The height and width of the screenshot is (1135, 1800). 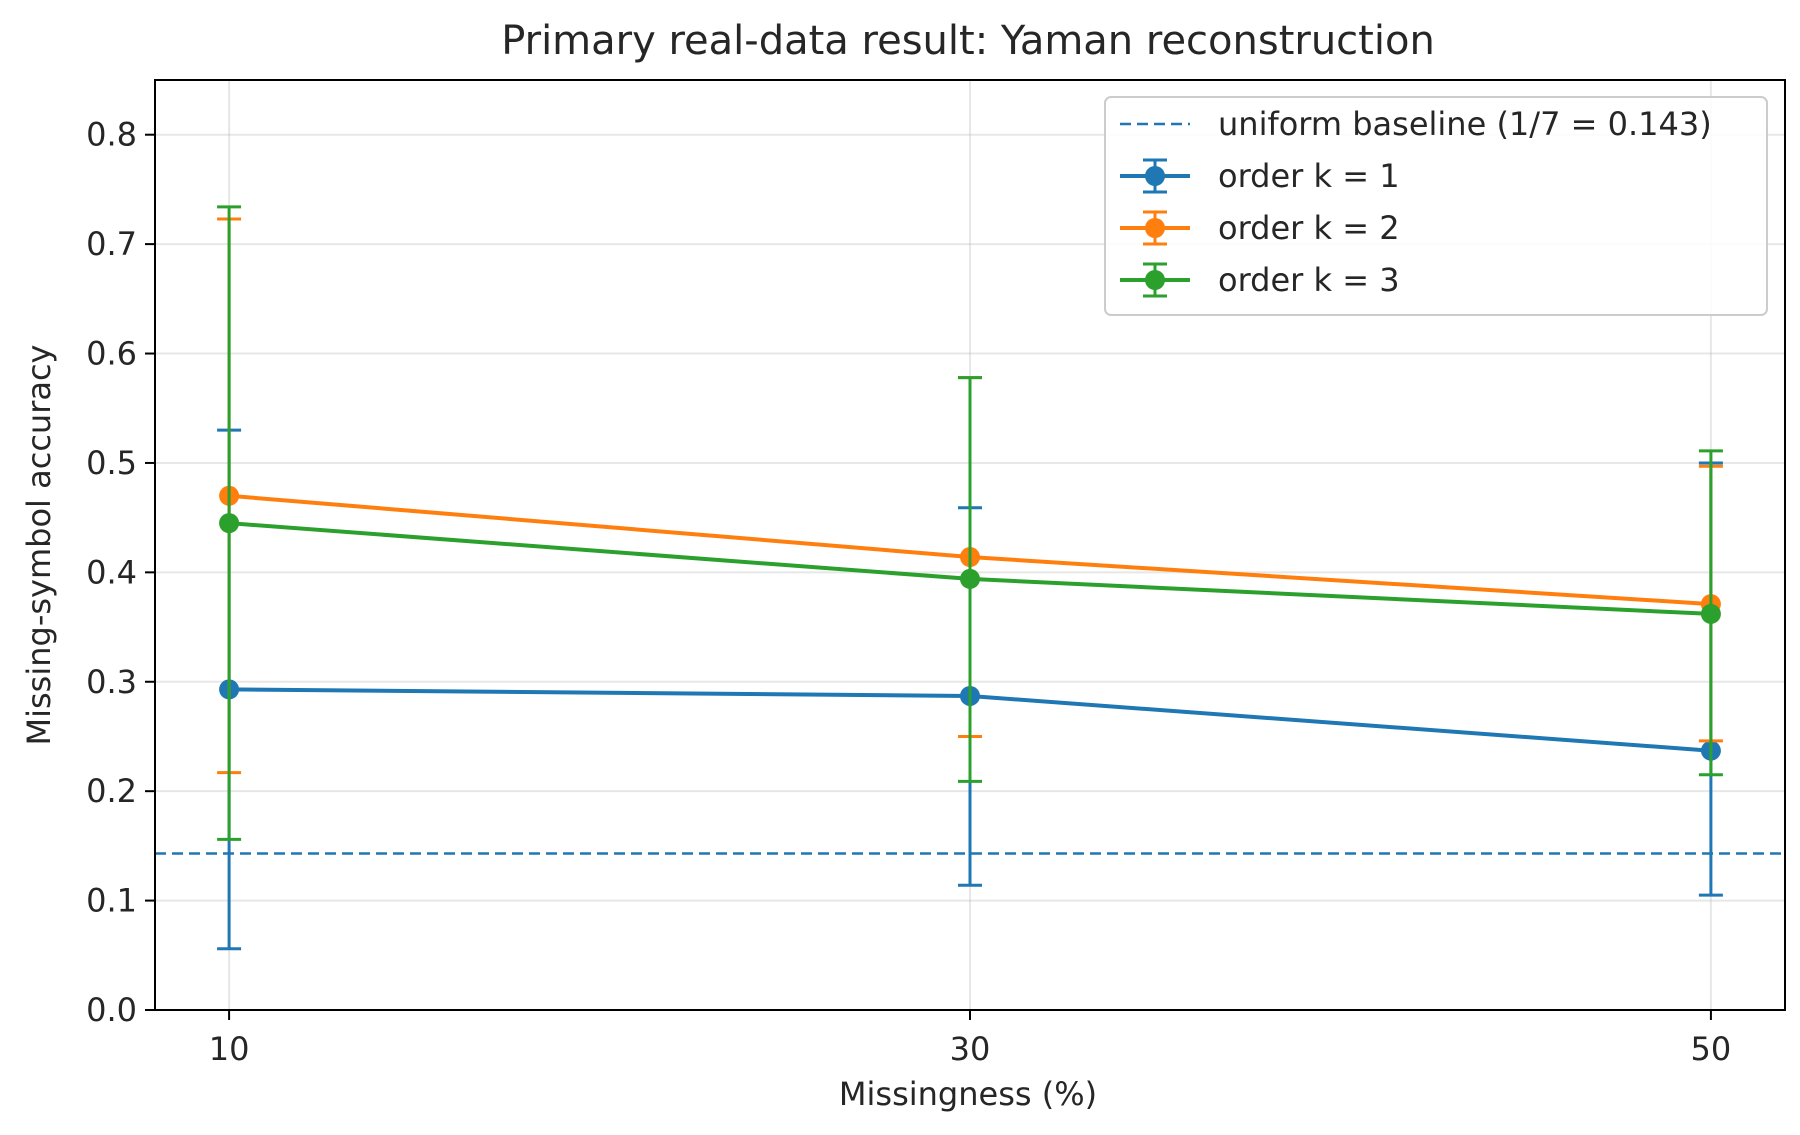 What do you see at coordinates (111, 901) in the screenshot?
I see `y-tick-label: 0.1` at bounding box center [111, 901].